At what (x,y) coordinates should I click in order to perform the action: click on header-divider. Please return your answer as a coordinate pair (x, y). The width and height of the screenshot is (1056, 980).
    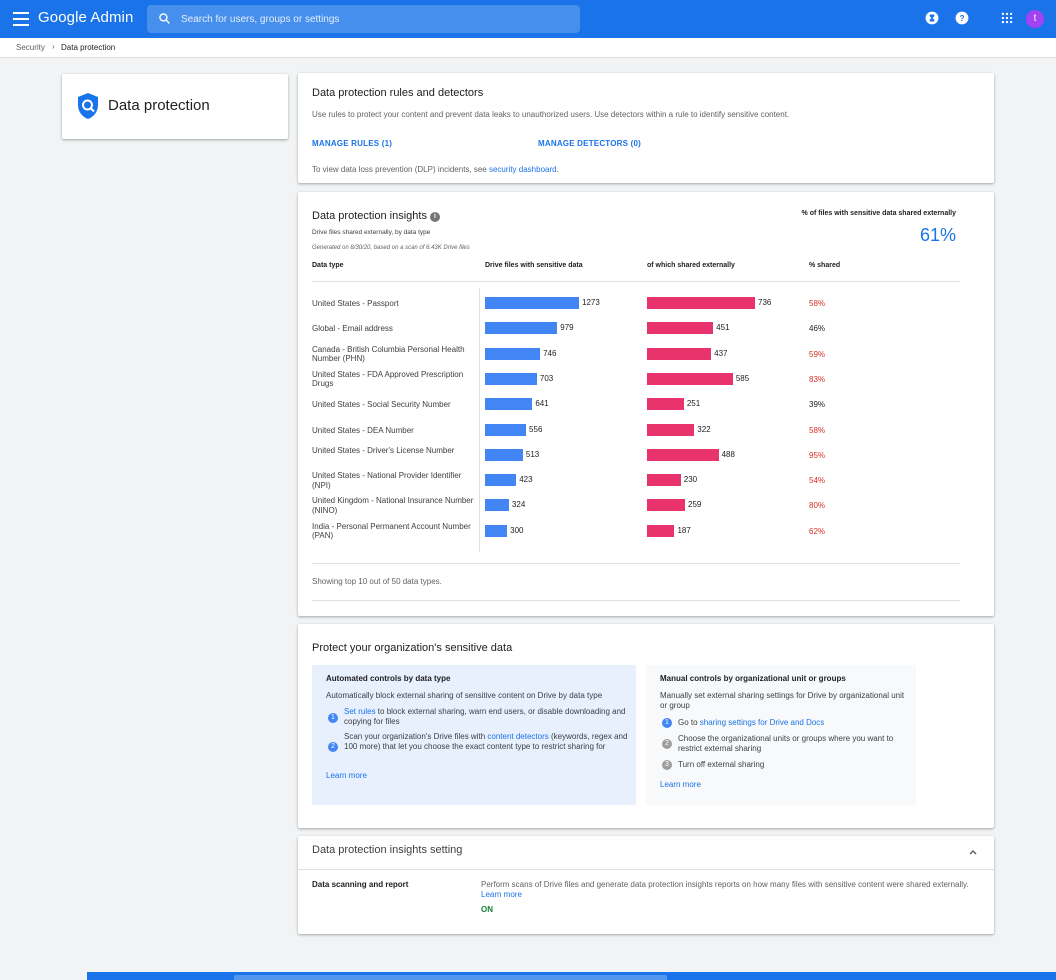
    Looking at the image, I should click on (636, 281).